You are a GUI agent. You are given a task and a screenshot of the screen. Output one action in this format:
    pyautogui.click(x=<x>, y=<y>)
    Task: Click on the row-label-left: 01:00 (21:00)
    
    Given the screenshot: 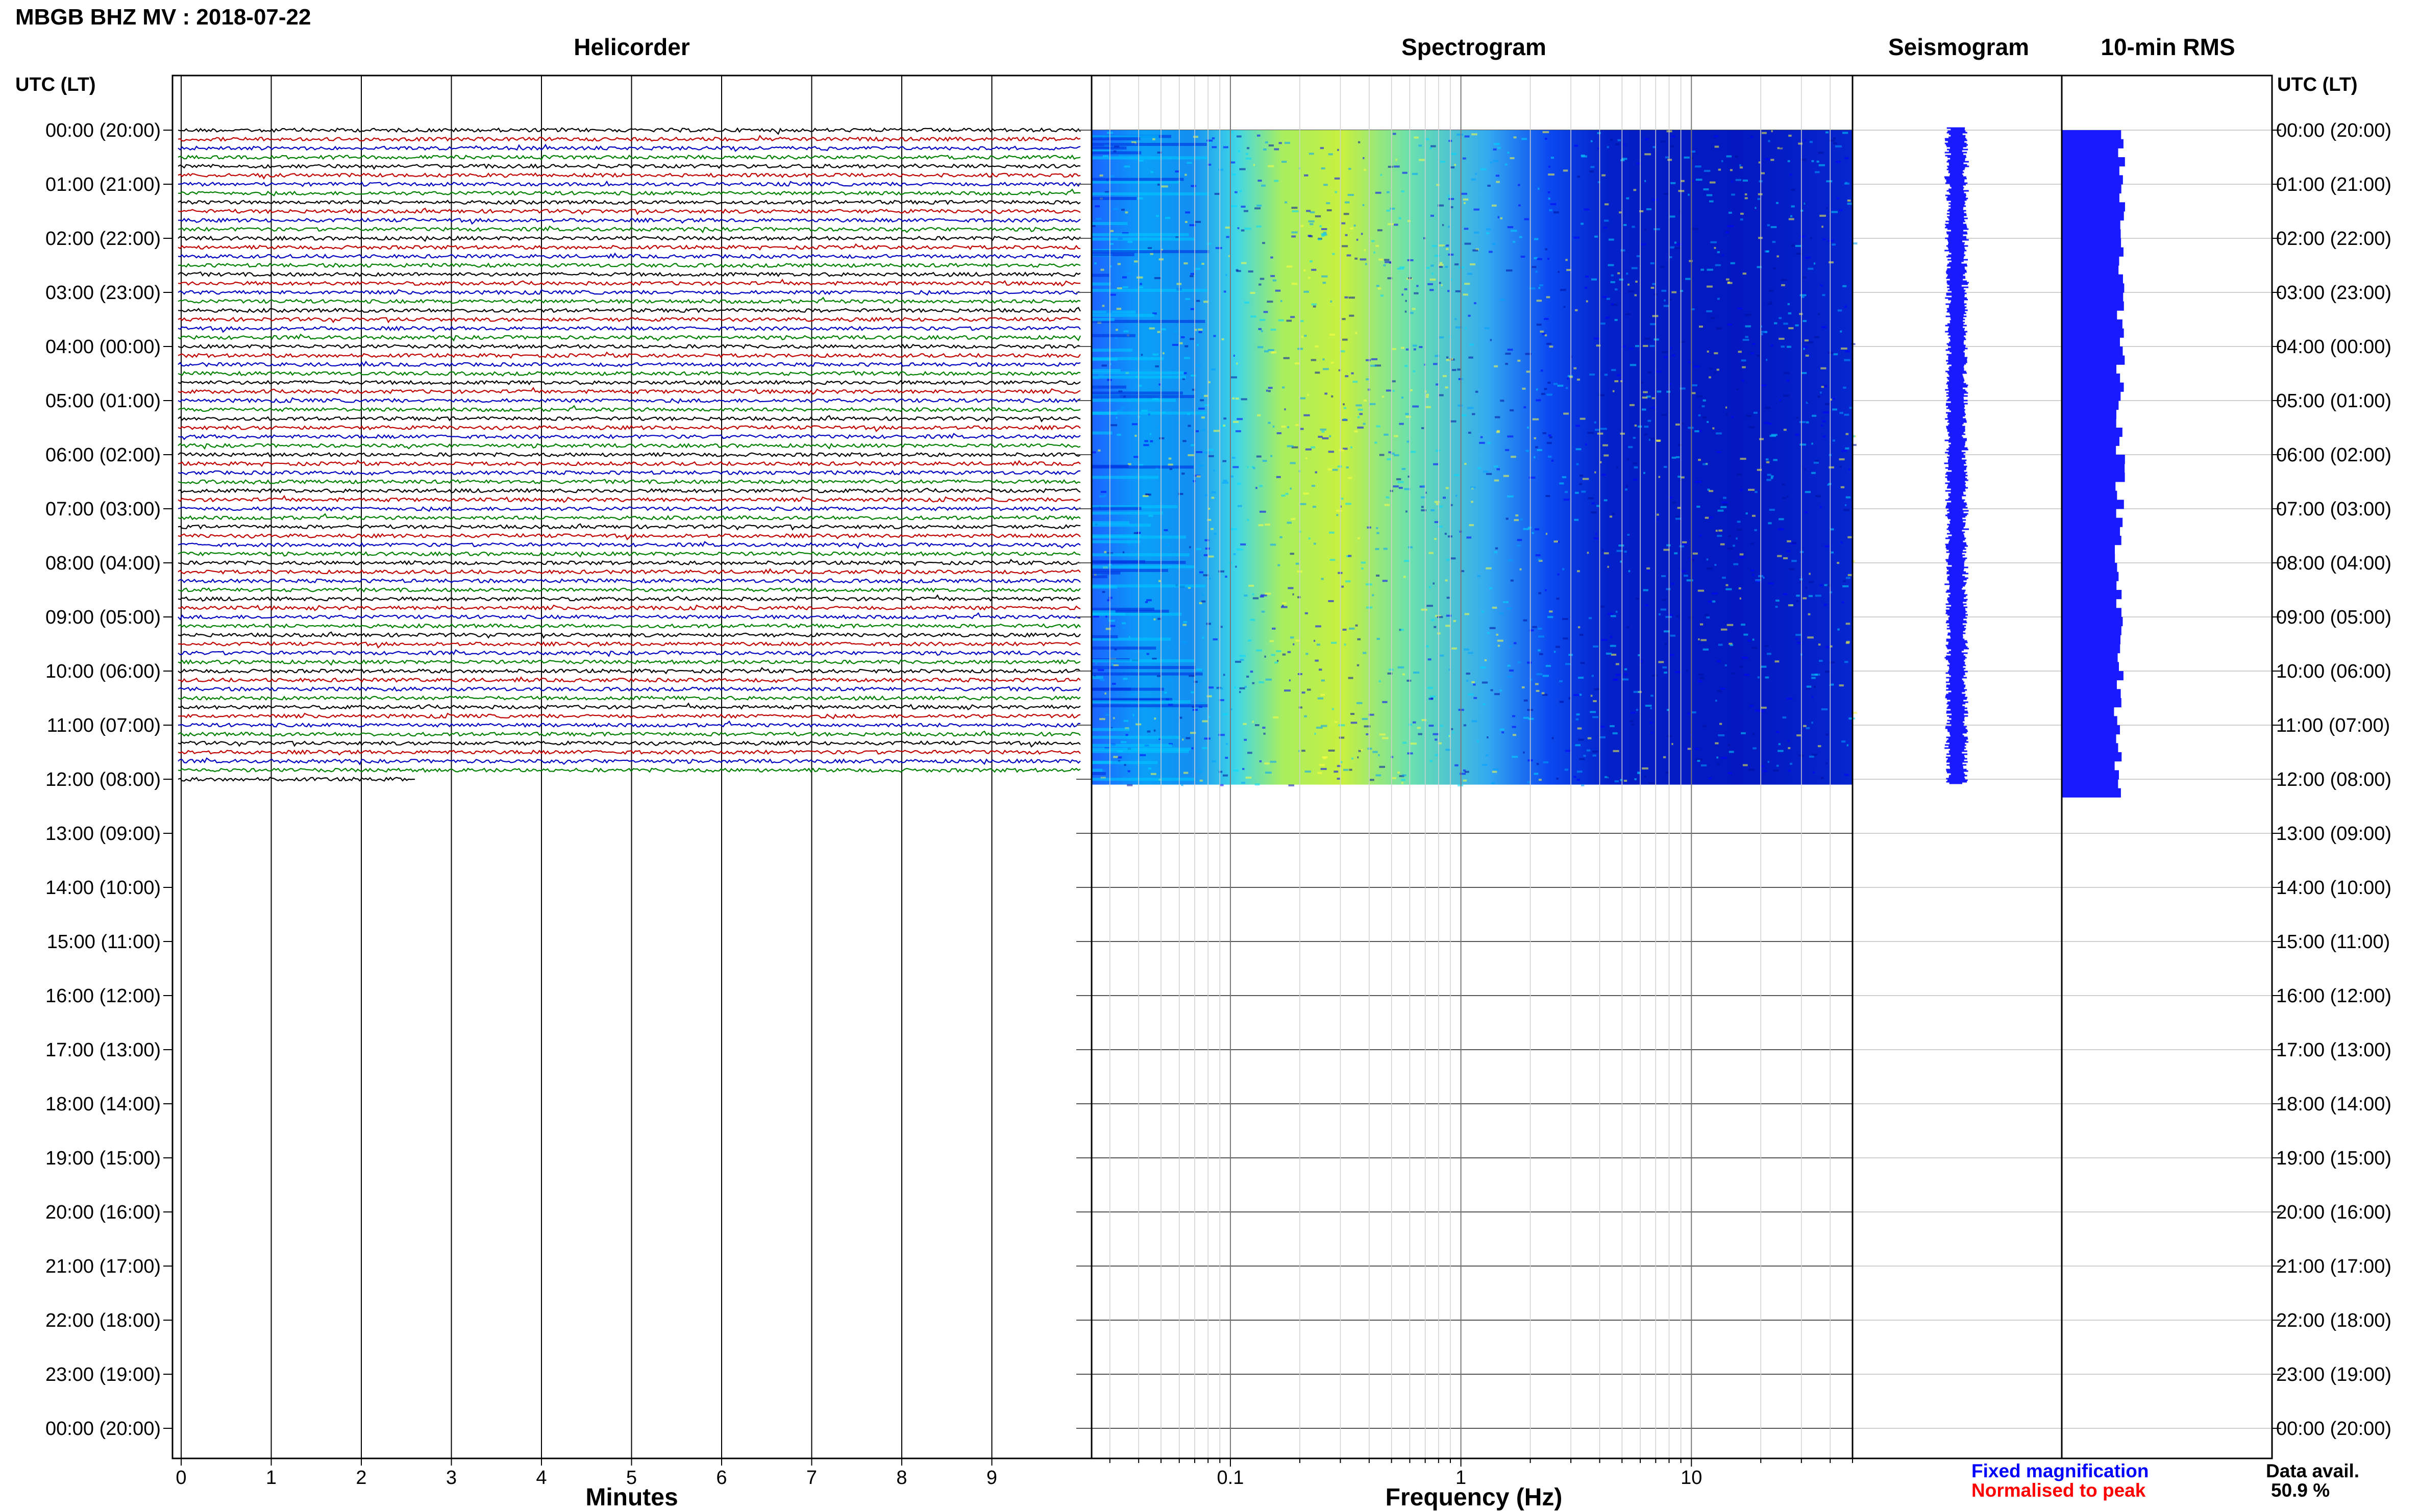 What is the action you would take?
    pyautogui.click(x=103, y=184)
    